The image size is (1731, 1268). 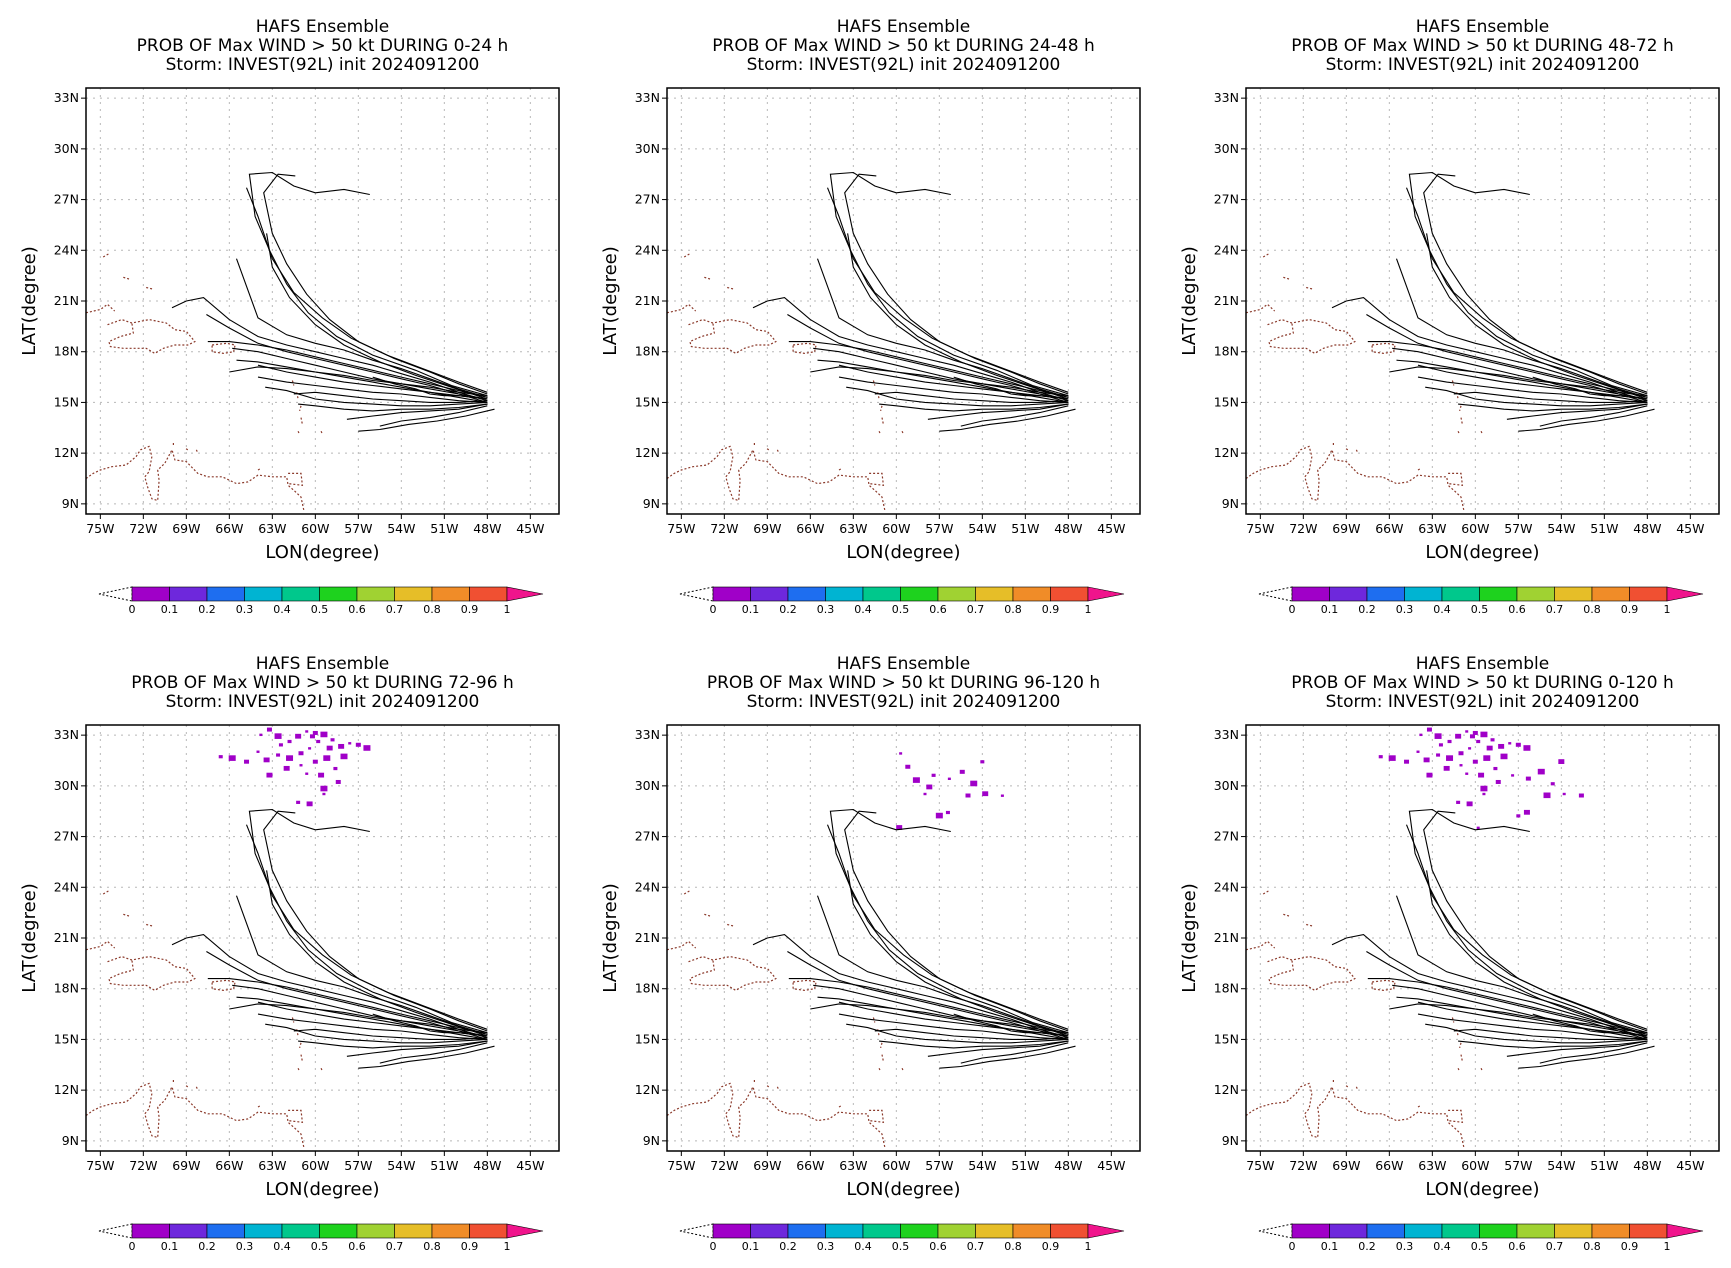 I want to click on colorbar-tick-label: 1, so click(x=1667, y=1246).